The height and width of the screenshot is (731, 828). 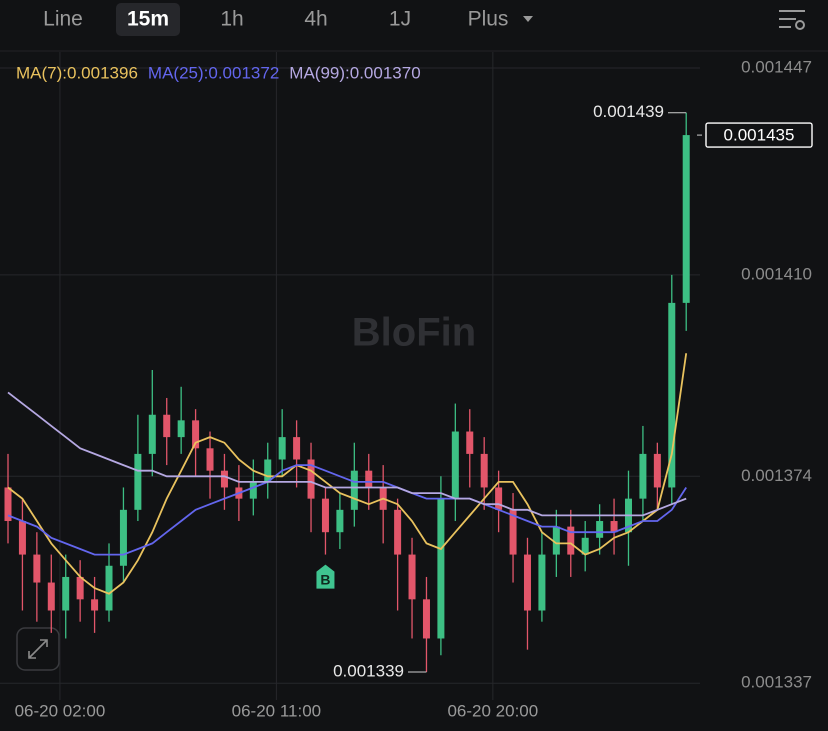 What do you see at coordinates (319, 72) in the screenshot?
I see `legend-name: MA(99):` at bounding box center [319, 72].